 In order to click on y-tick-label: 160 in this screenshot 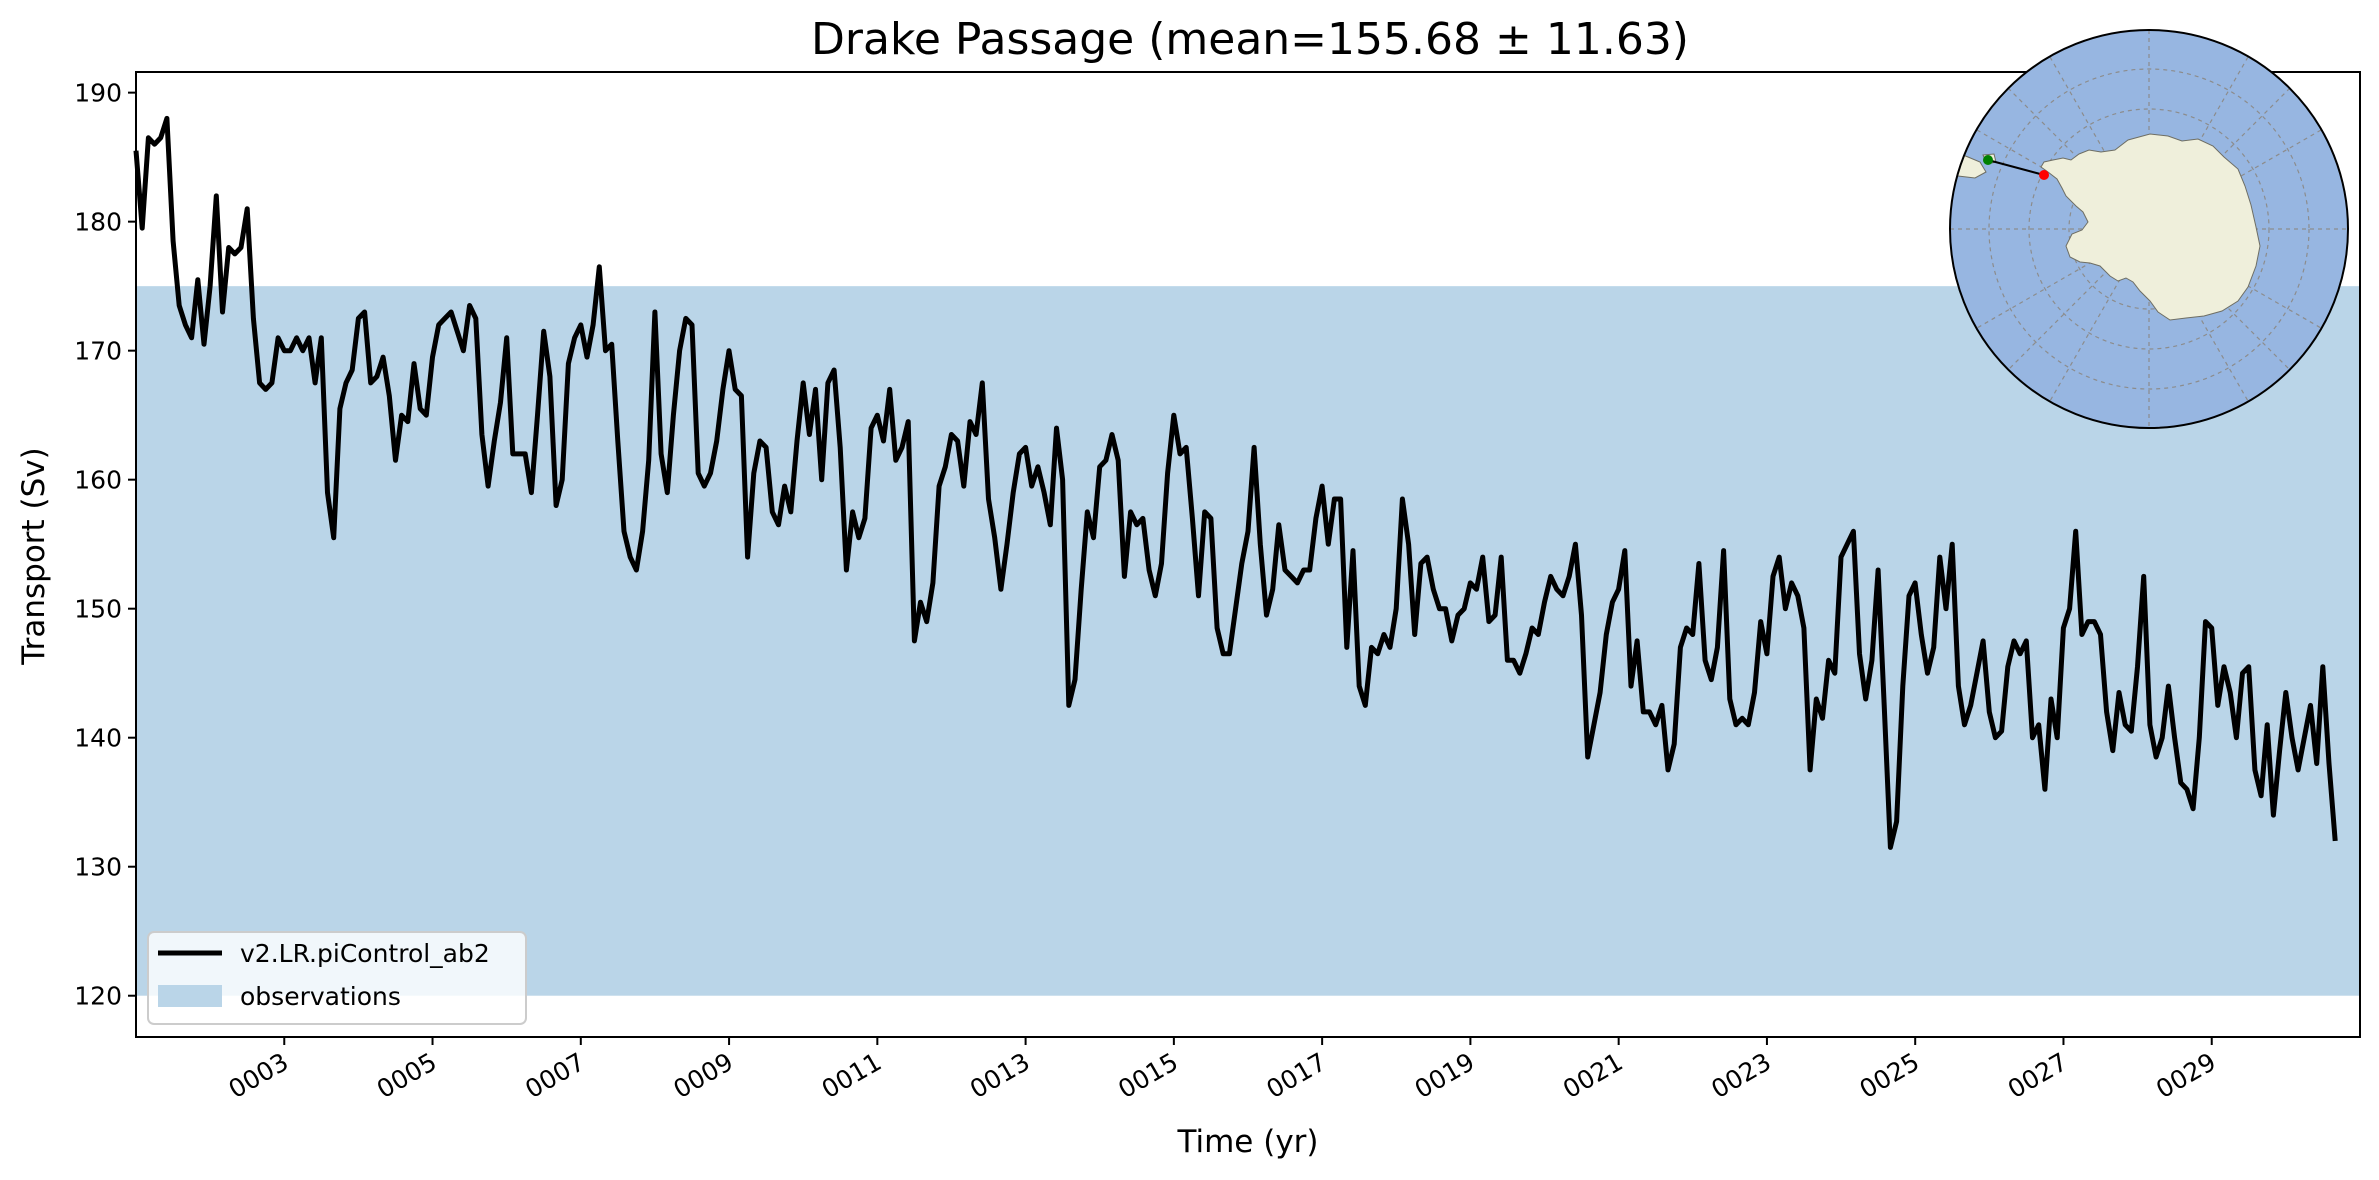, I will do `click(98, 480)`.